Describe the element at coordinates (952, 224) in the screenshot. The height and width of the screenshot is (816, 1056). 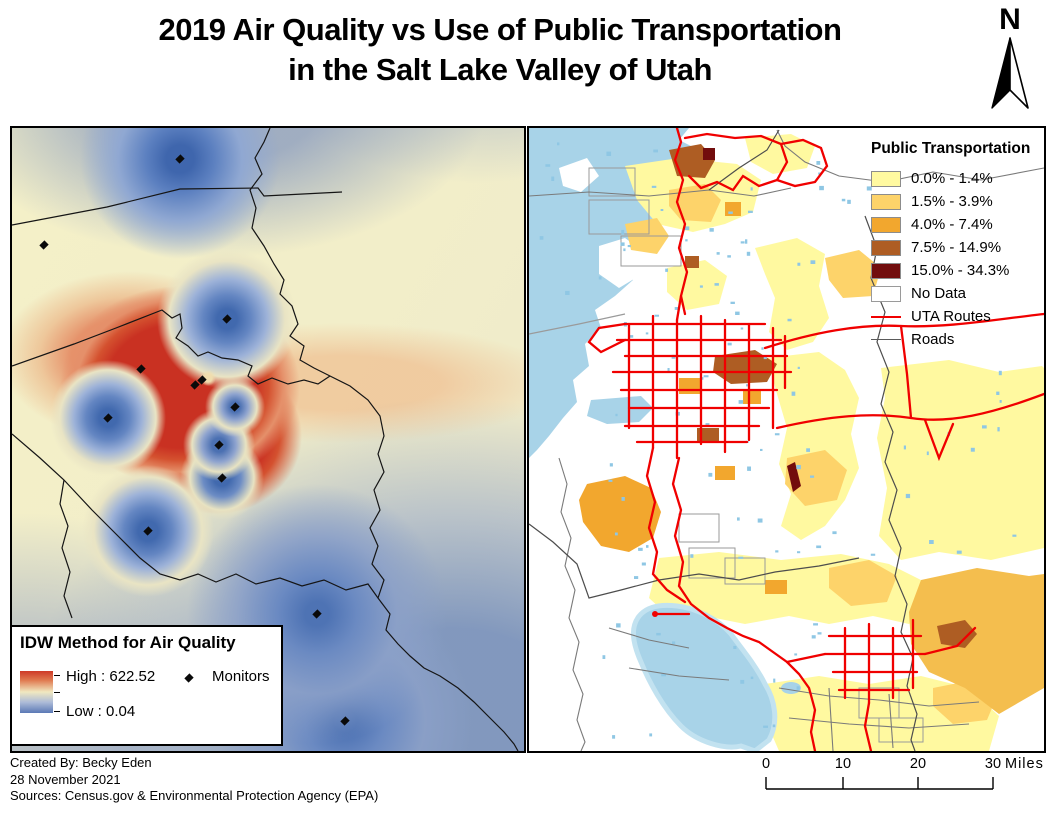
I see `legend-class-label: 4.0% - 7.4%` at that location.